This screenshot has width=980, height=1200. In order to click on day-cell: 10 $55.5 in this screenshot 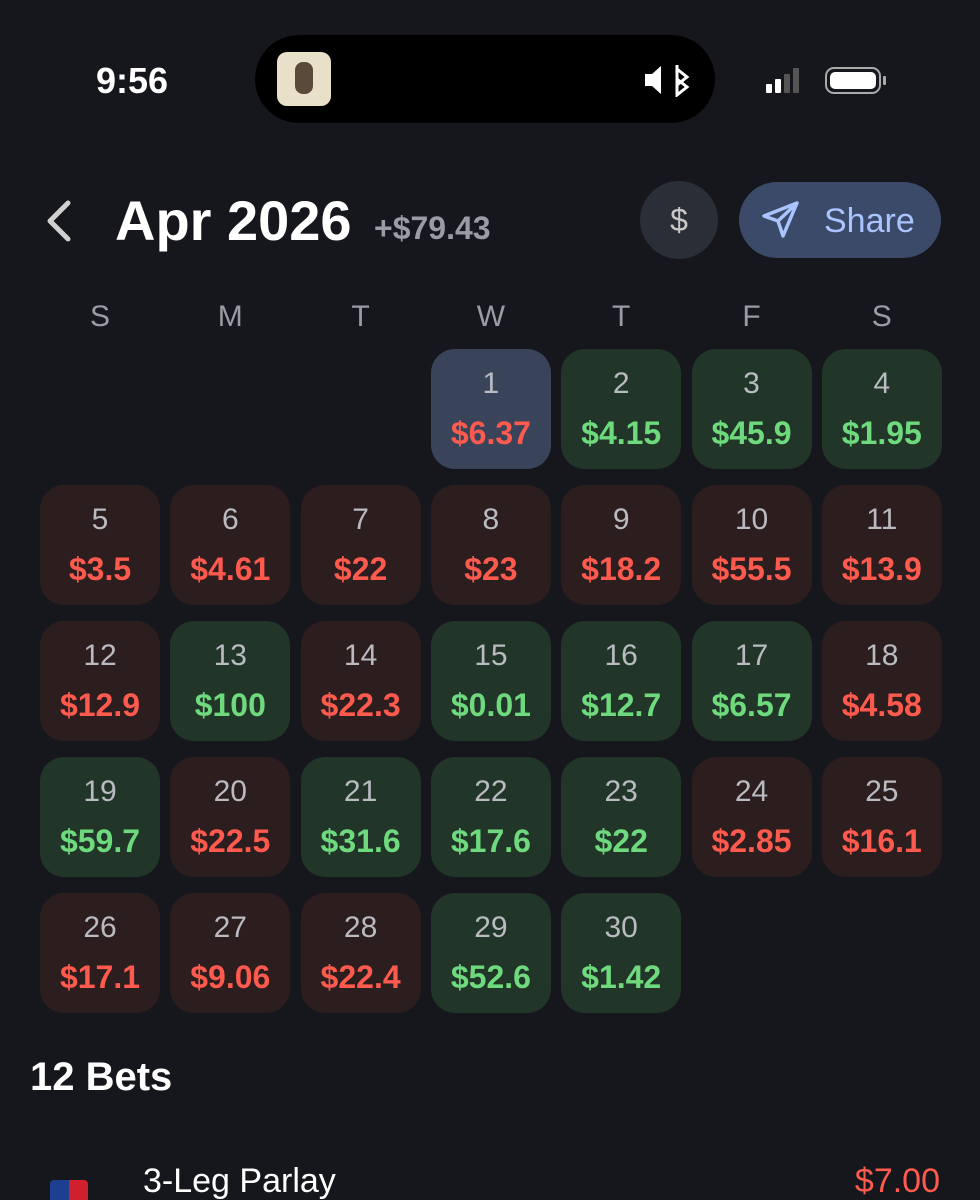, I will do `click(751, 545)`.